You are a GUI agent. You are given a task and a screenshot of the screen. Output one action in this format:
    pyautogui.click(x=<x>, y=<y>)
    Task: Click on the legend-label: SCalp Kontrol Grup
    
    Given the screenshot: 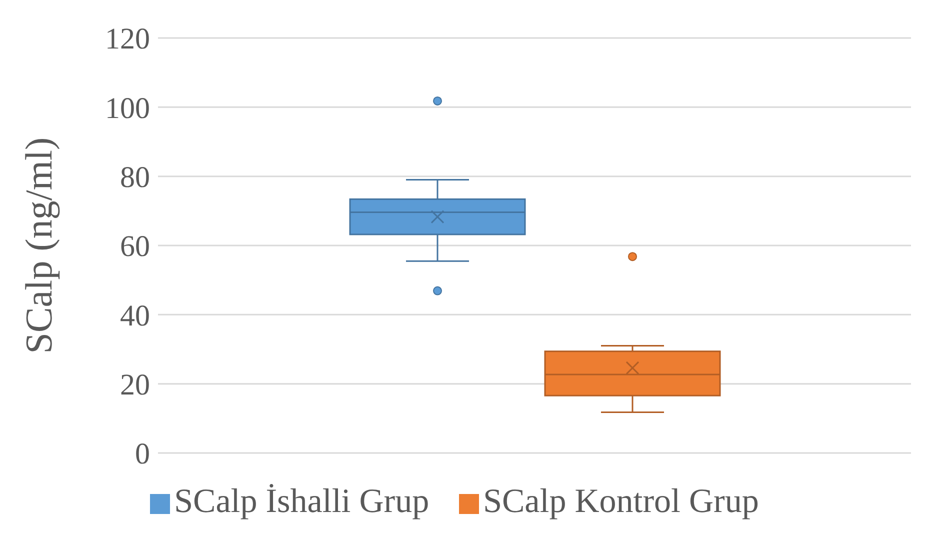 What is the action you would take?
    pyautogui.click(x=621, y=501)
    